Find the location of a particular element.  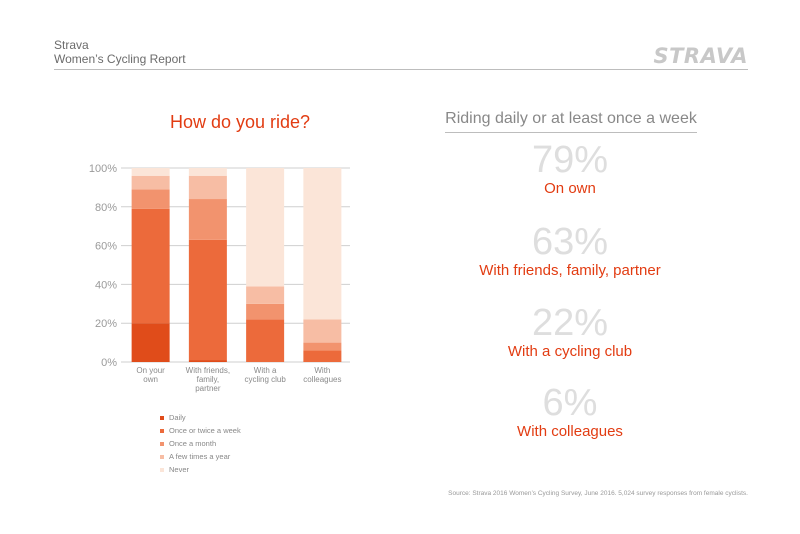

y-tick-label: 80% is located at coordinates (106, 208).